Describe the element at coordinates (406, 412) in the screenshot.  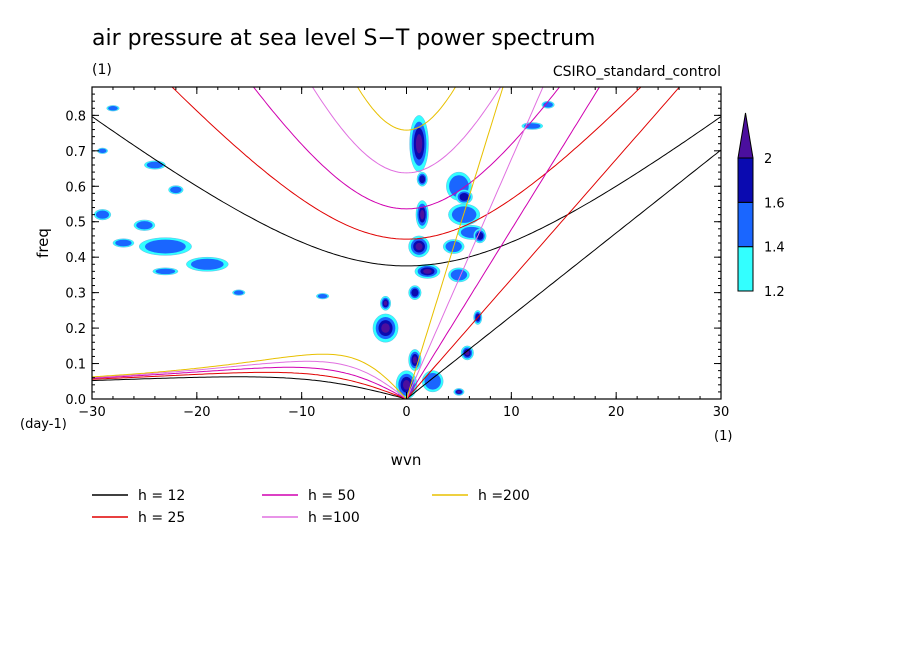
I see `x-tick-label: 0` at that location.